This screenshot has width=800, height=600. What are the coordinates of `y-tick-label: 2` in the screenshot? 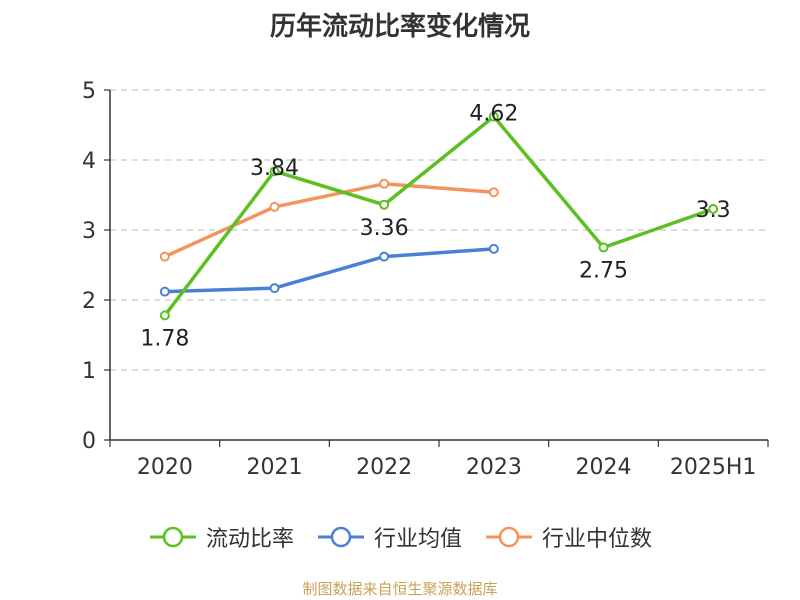 It's located at (89, 301).